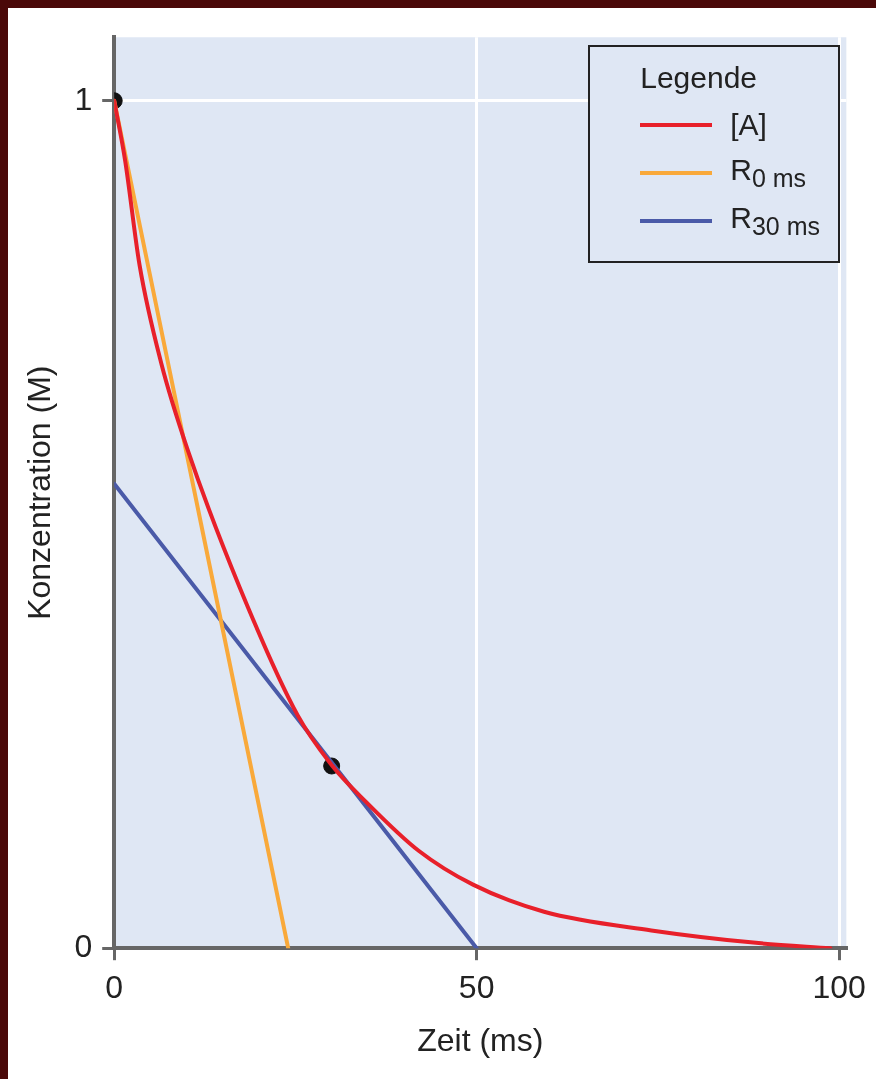  I want to click on x-axis-title: Zeit (ms), so click(480, 1039).